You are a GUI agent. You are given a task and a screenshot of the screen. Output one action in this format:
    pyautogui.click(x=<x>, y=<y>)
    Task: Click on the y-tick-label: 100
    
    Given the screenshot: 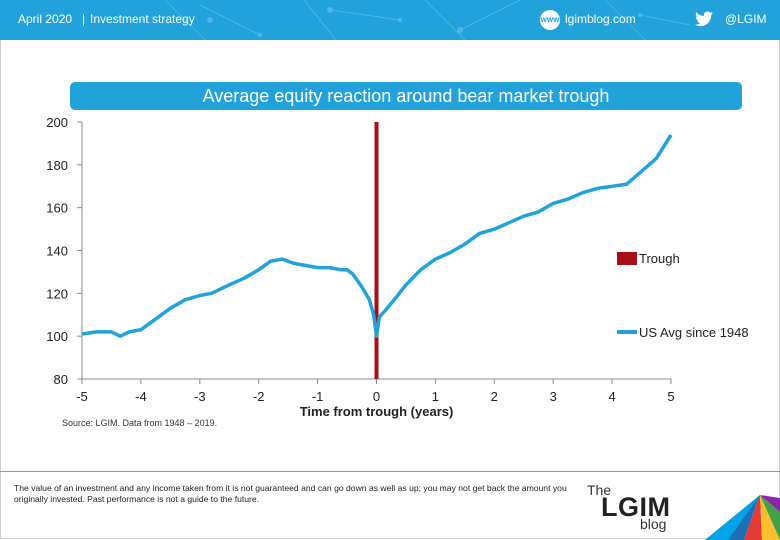 What is the action you would take?
    pyautogui.click(x=57, y=336)
    